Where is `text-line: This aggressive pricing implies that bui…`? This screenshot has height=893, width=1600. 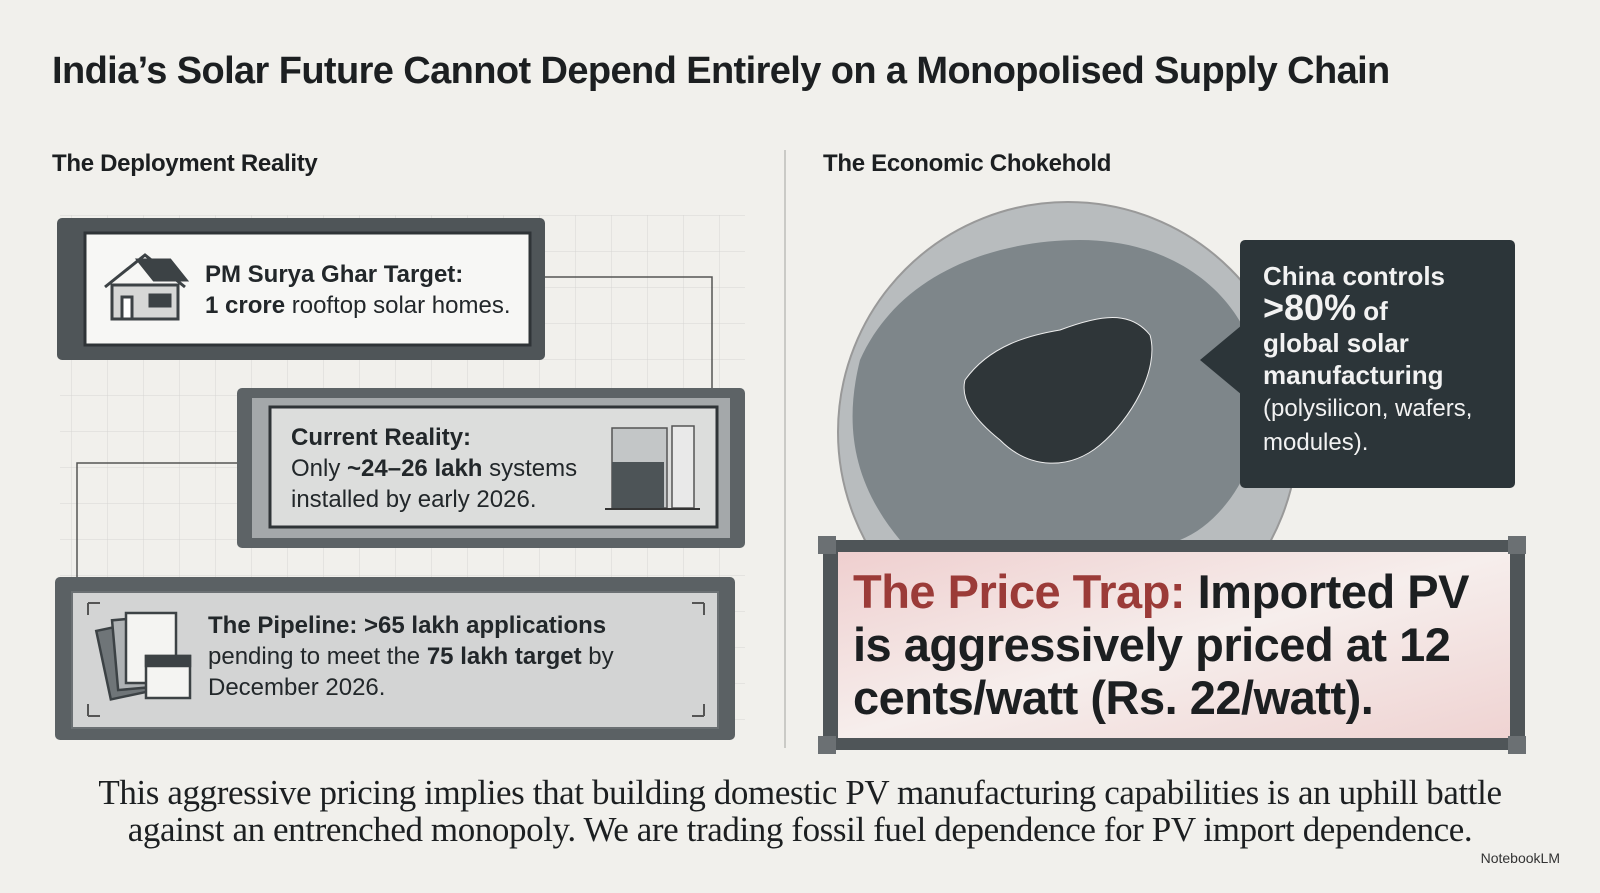 text-line: This aggressive pricing implies that bui… is located at coordinates (800, 792).